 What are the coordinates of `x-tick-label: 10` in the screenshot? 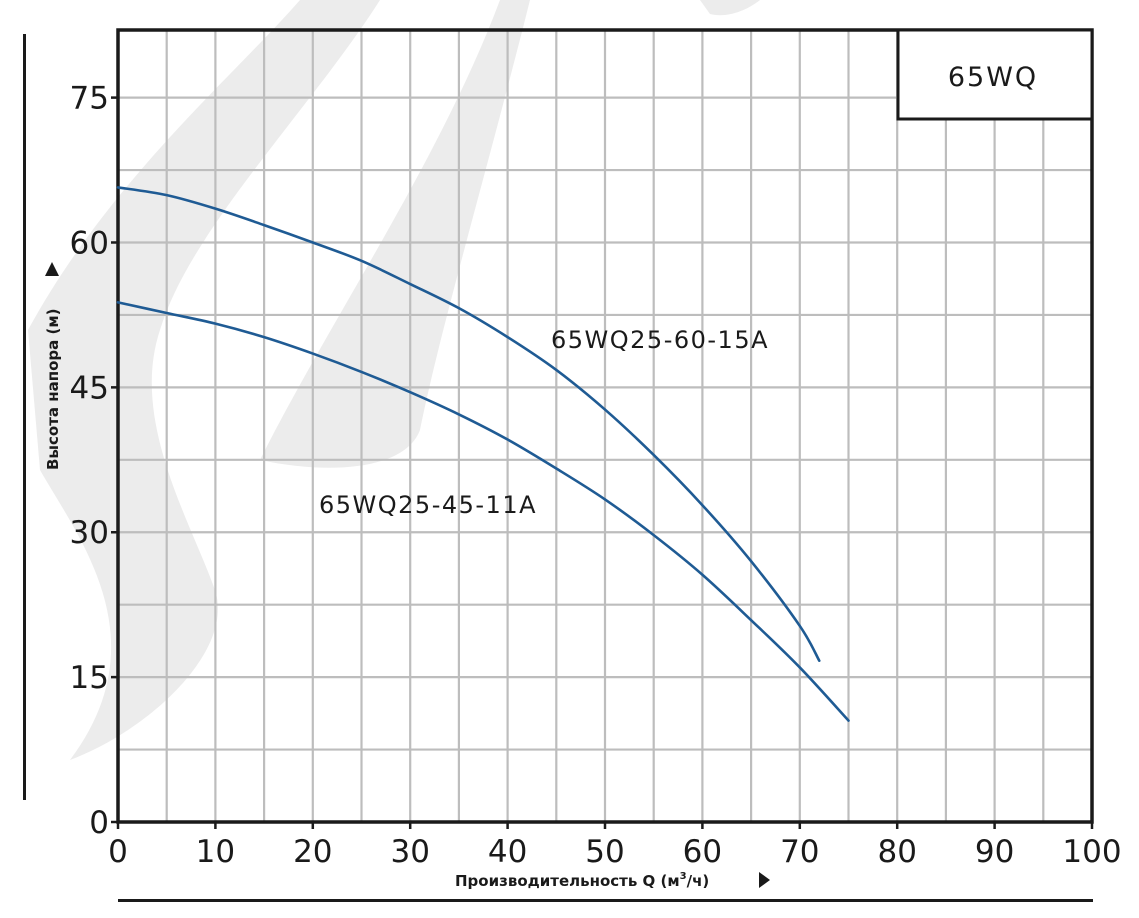 It's located at (215, 852).